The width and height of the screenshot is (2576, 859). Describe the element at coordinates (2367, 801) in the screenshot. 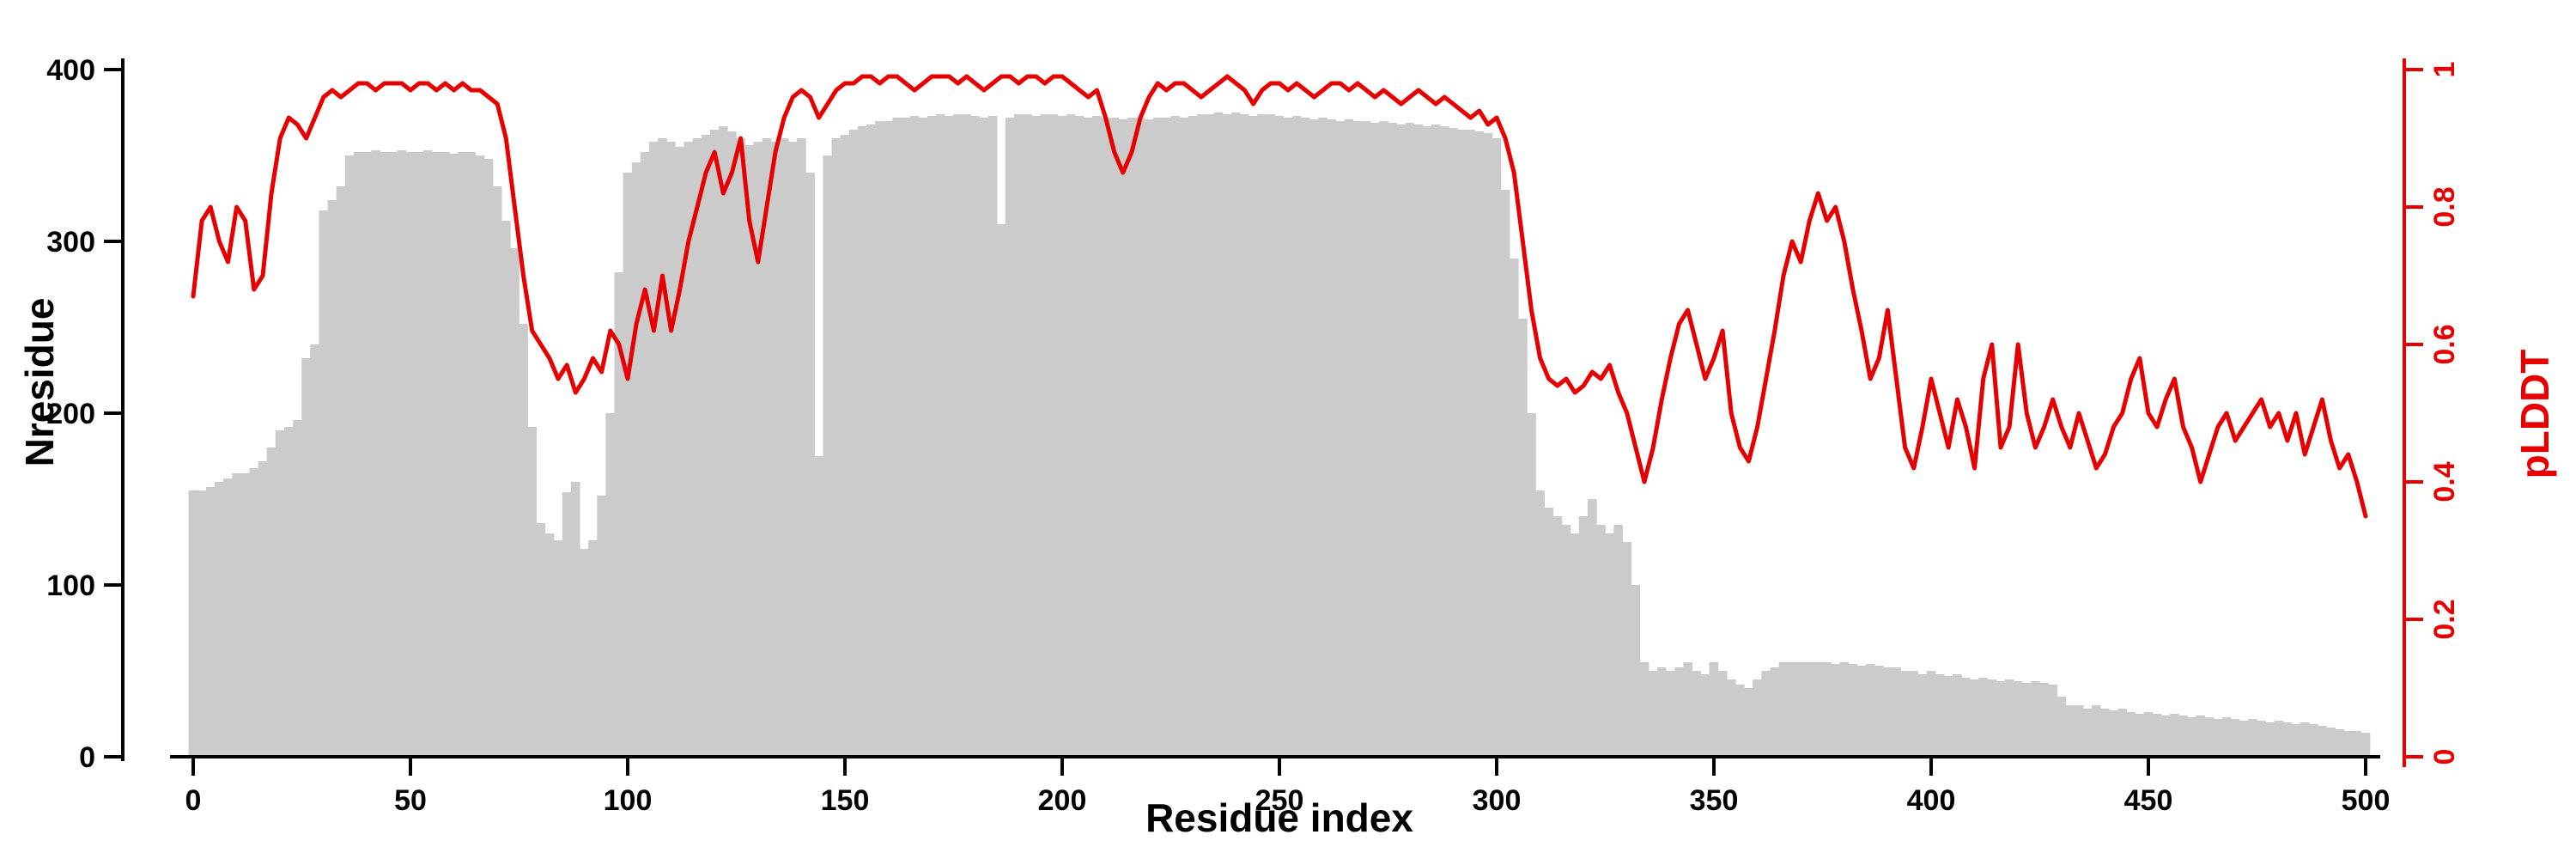

I see `tick-label: 500` at that location.